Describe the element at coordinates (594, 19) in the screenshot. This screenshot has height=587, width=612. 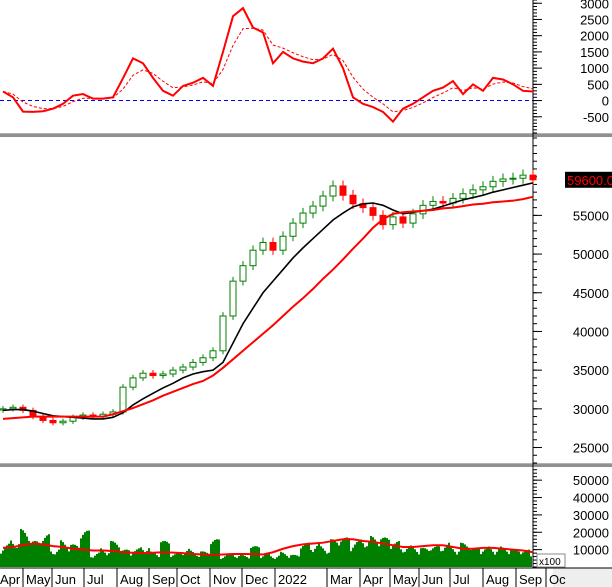
I see `oscillator-tick-label: 2500` at that location.